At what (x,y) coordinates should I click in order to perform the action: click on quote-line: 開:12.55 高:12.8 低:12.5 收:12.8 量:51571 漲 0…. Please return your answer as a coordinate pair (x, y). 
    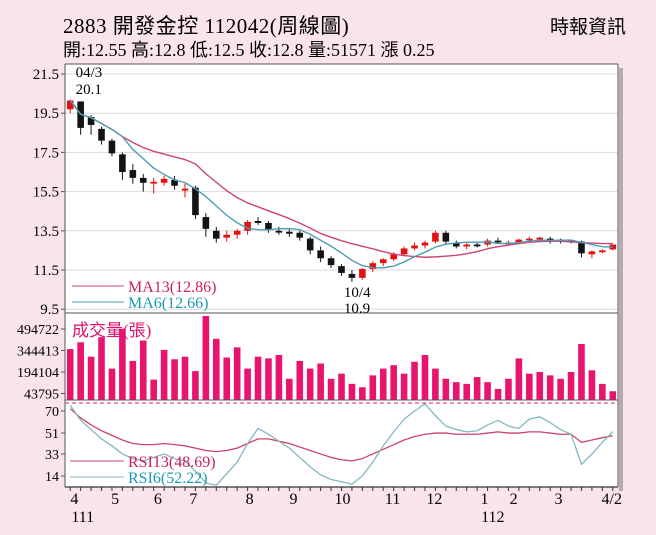
    Looking at the image, I should click on (249, 50).